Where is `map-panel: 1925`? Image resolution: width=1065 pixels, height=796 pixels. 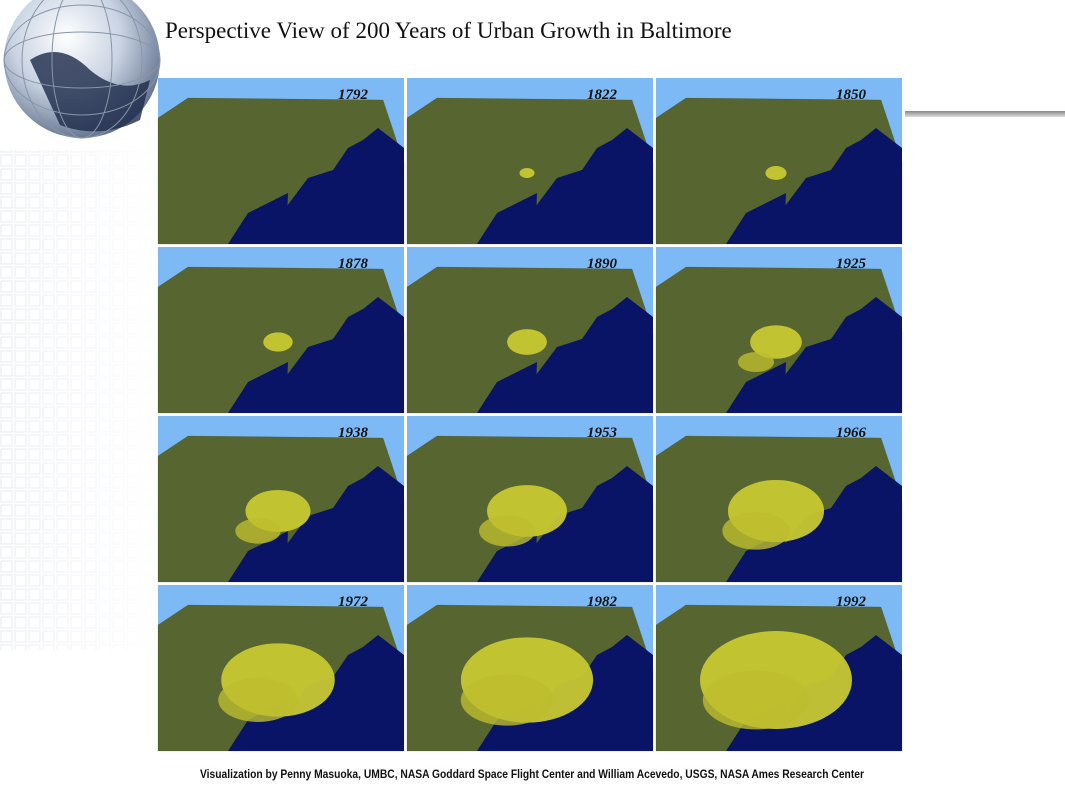
map-panel: 1925 is located at coordinates (779, 330).